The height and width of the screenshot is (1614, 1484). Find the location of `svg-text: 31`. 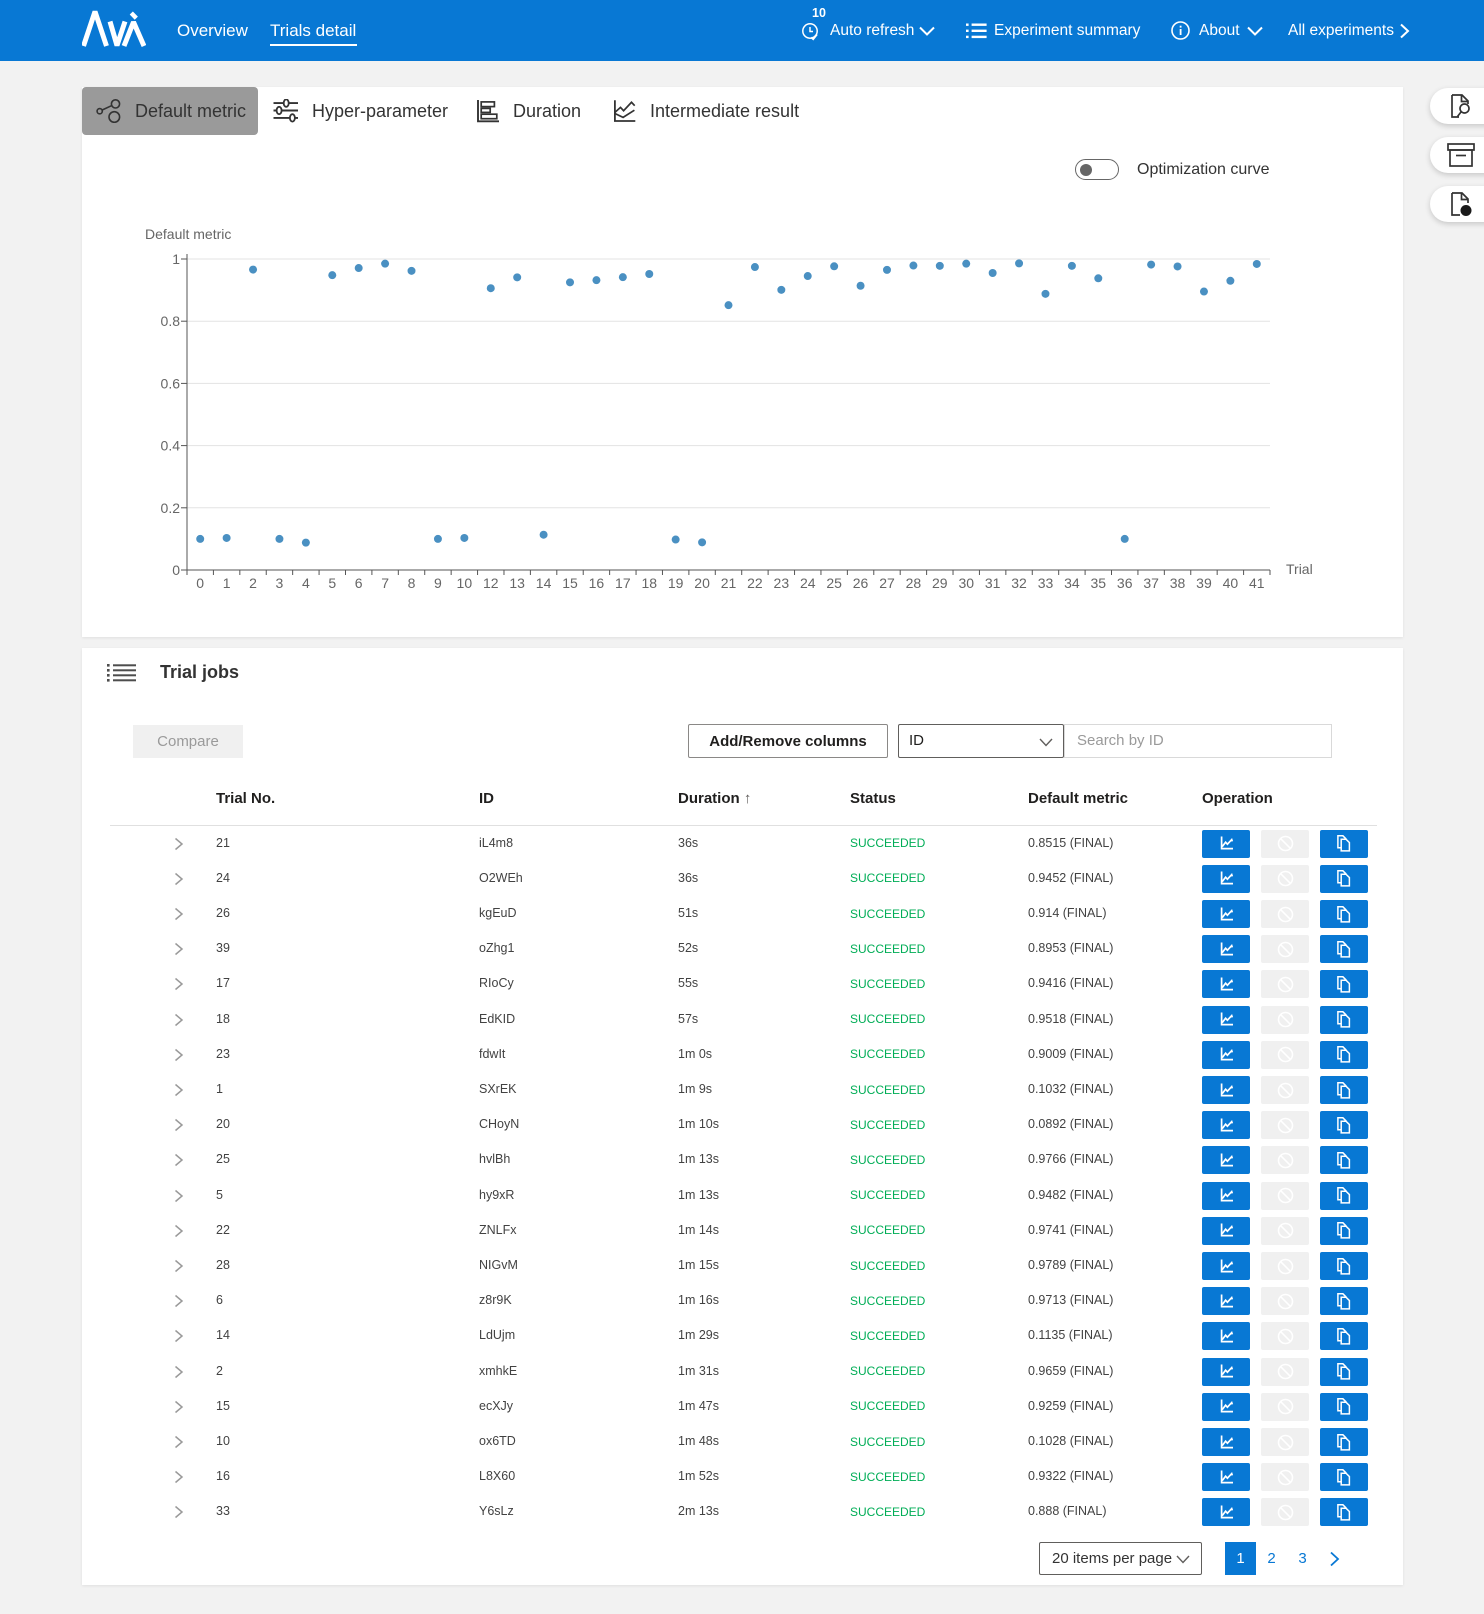

svg-text: 31 is located at coordinates (993, 583).